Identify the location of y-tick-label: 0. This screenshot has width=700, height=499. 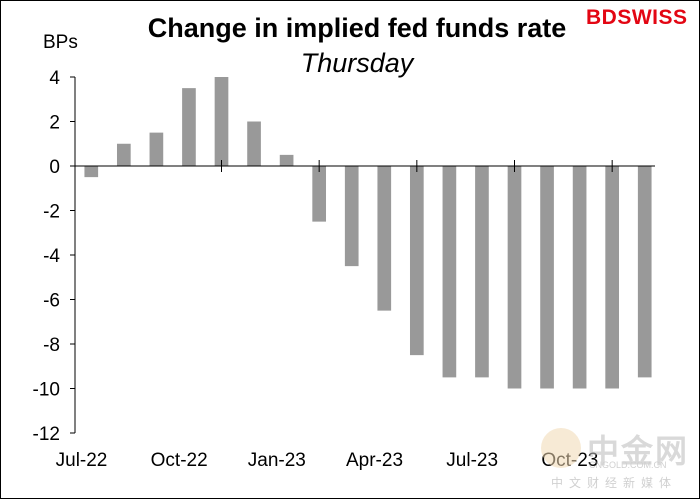
(54, 167).